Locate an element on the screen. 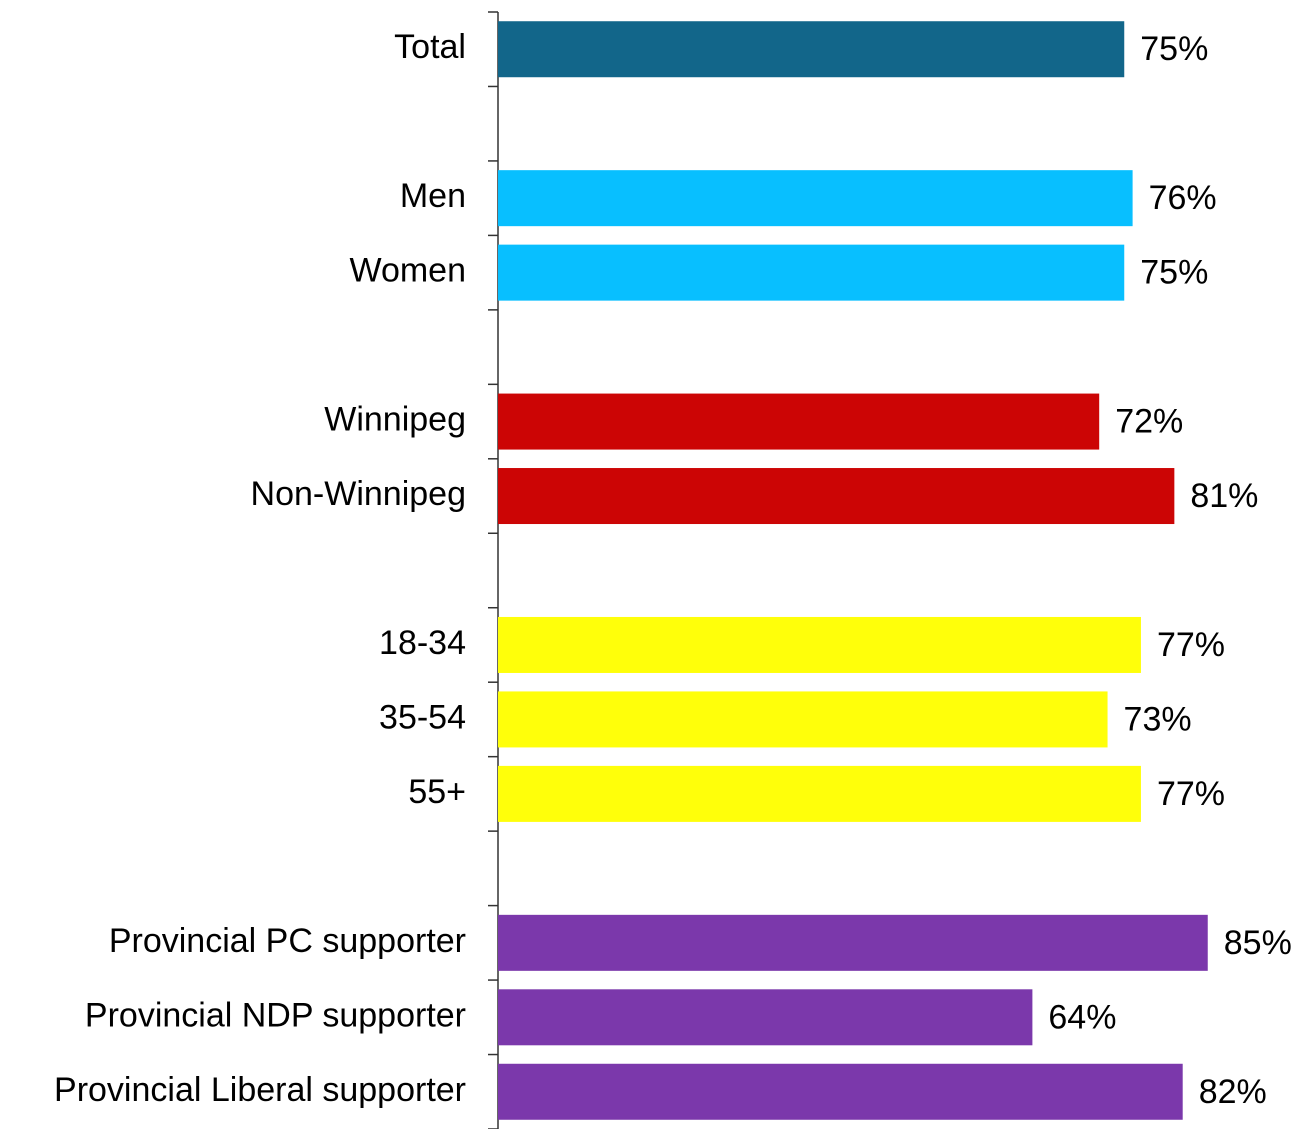  value-label: 85% is located at coordinates (1258, 943).